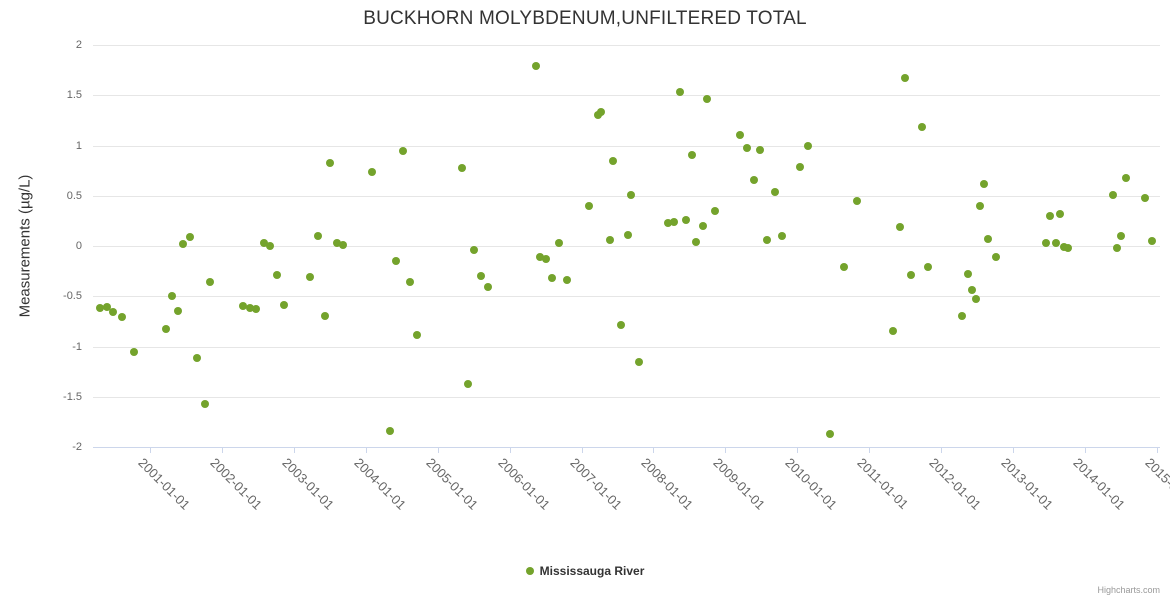  Describe the element at coordinates (1128, 590) in the screenshot. I see `highcharts-credit-link: Highcharts.com` at that location.